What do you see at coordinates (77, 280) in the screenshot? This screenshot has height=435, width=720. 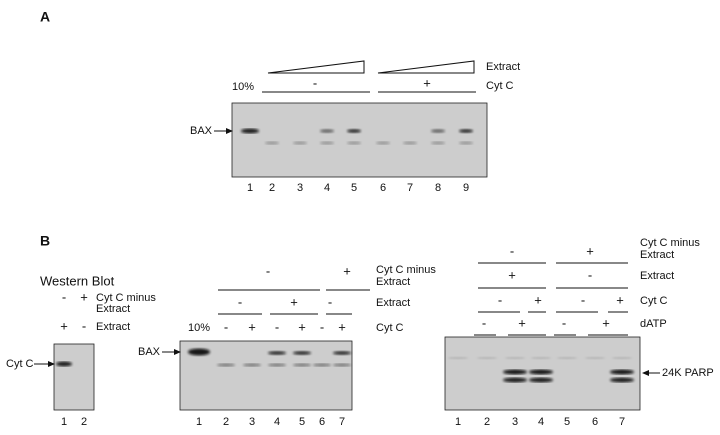 I see `blot-title: Western Blot` at bounding box center [77, 280].